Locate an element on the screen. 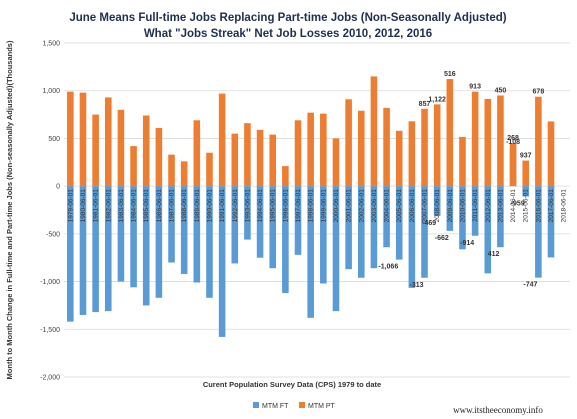 The image size is (577, 419). data-label: -108 is located at coordinates (513, 142).